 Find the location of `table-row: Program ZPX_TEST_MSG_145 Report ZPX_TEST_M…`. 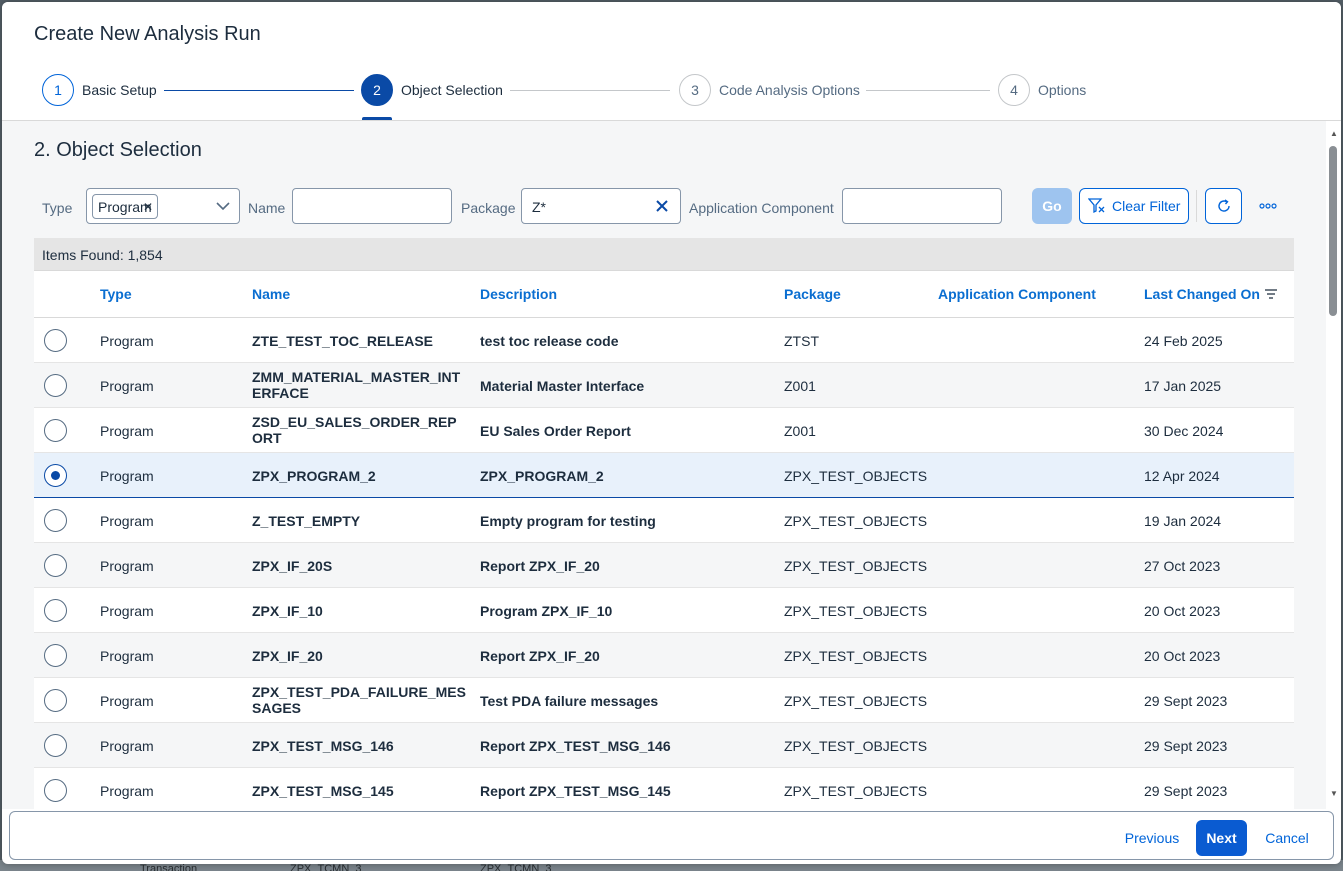

table-row: Program ZPX_TEST_MSG_145 Report ZPX_TEST_M… is located at coordinates (664, 788).